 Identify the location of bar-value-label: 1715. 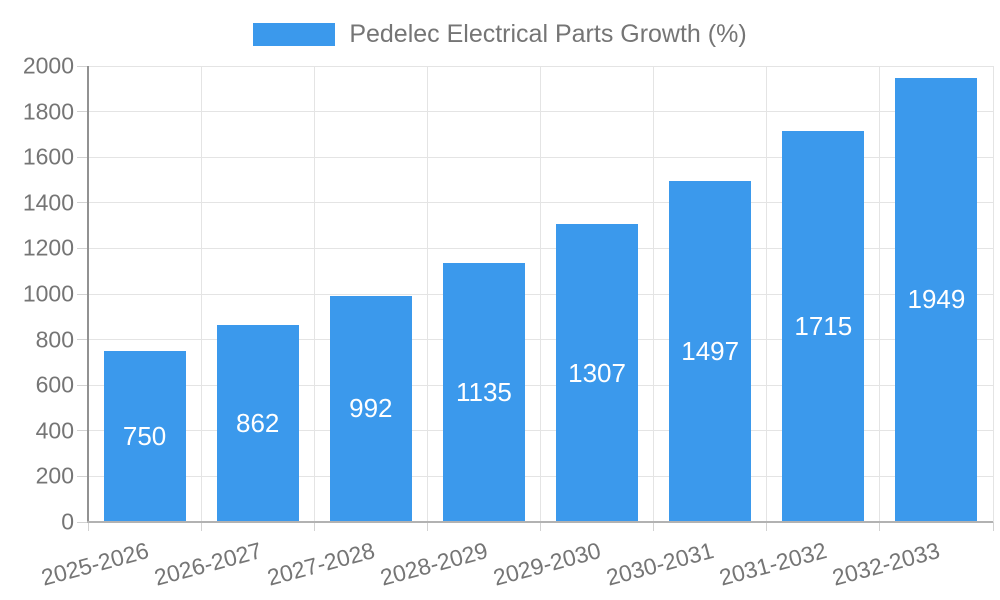
(823, 325).